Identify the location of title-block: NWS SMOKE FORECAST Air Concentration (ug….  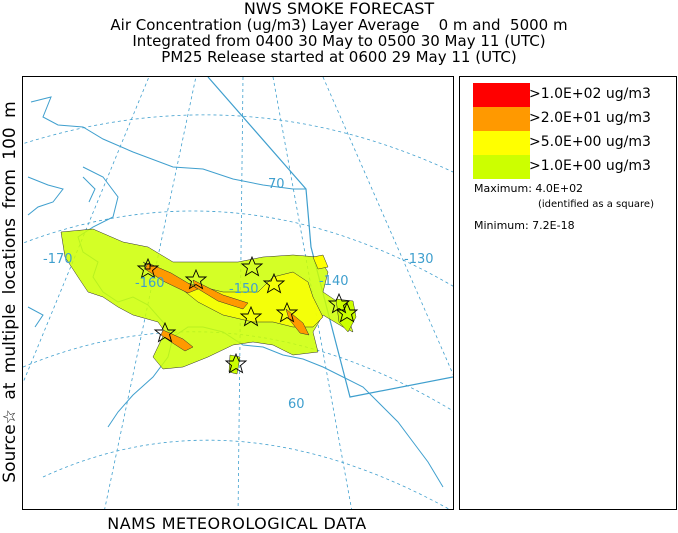
(339, 32).